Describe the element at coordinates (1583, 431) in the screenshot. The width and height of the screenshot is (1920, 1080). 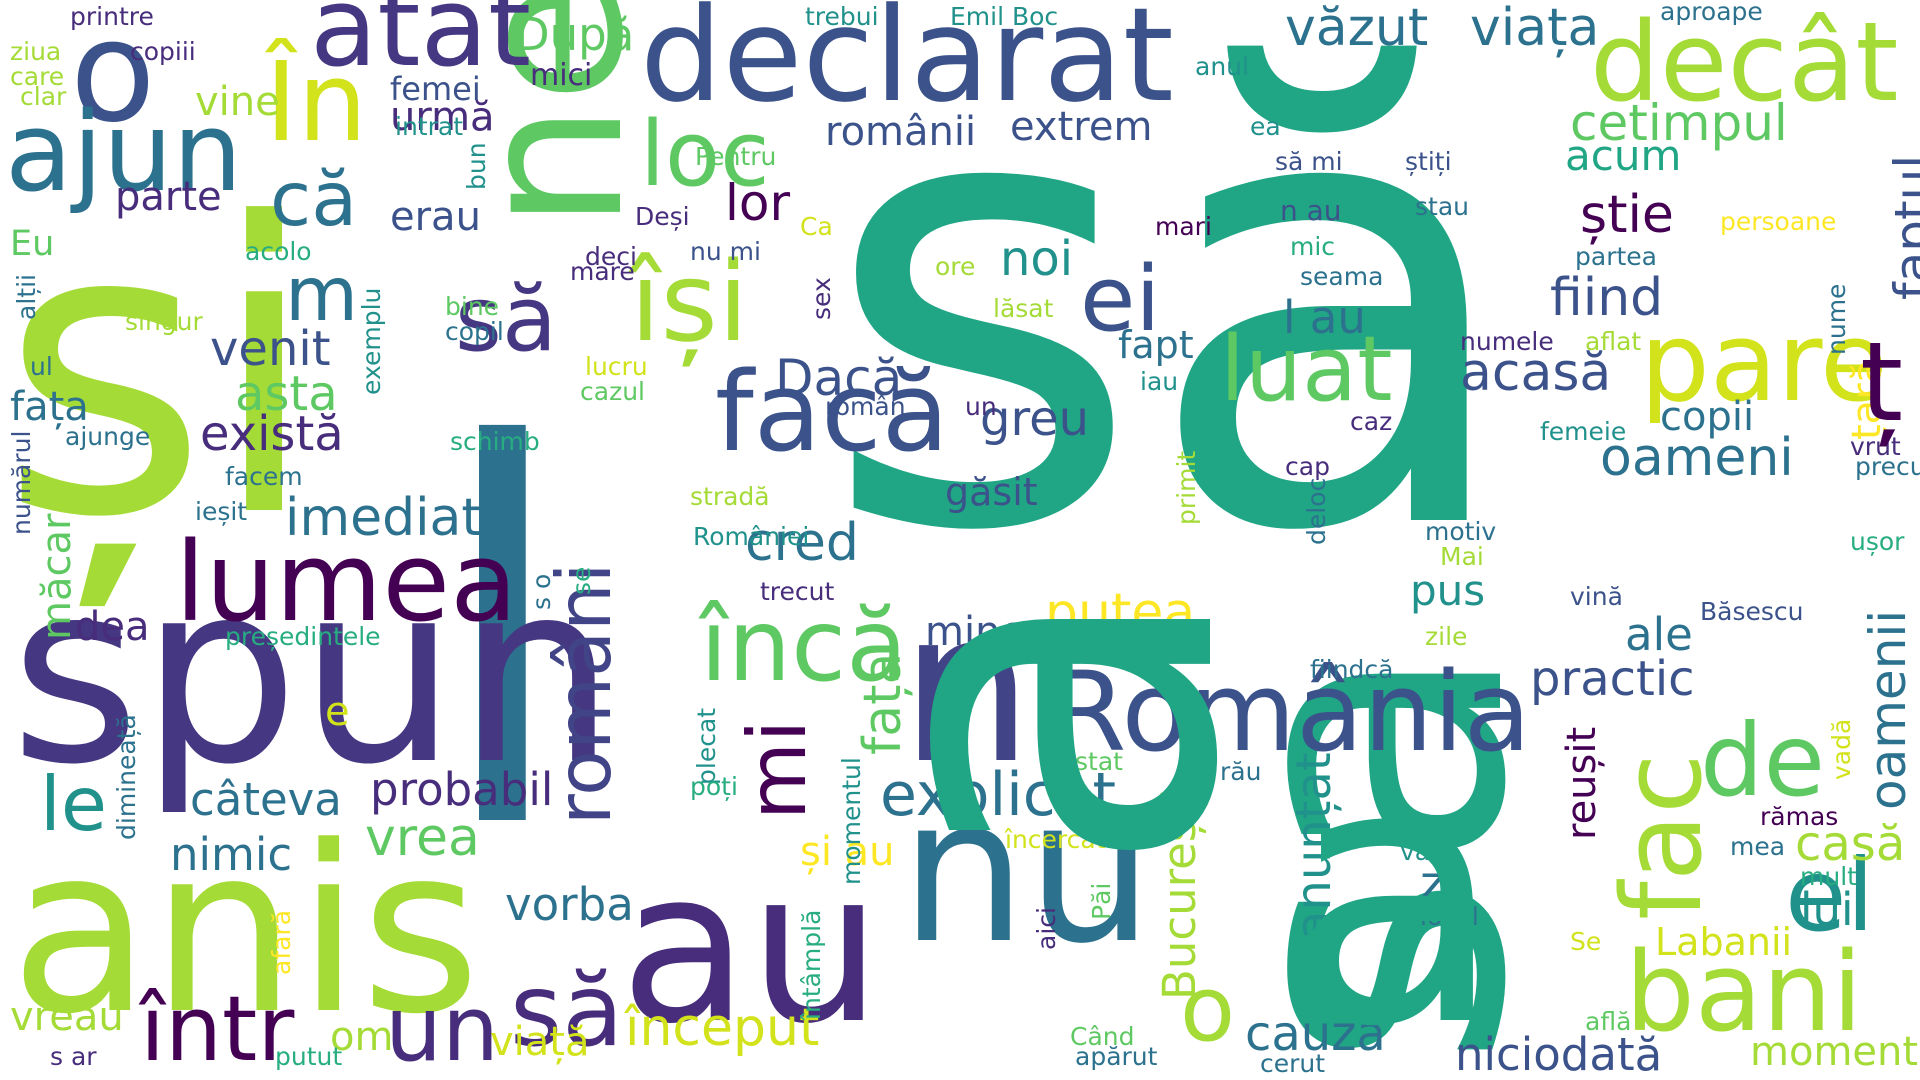
I see `word-femeie: femeie` at that location.